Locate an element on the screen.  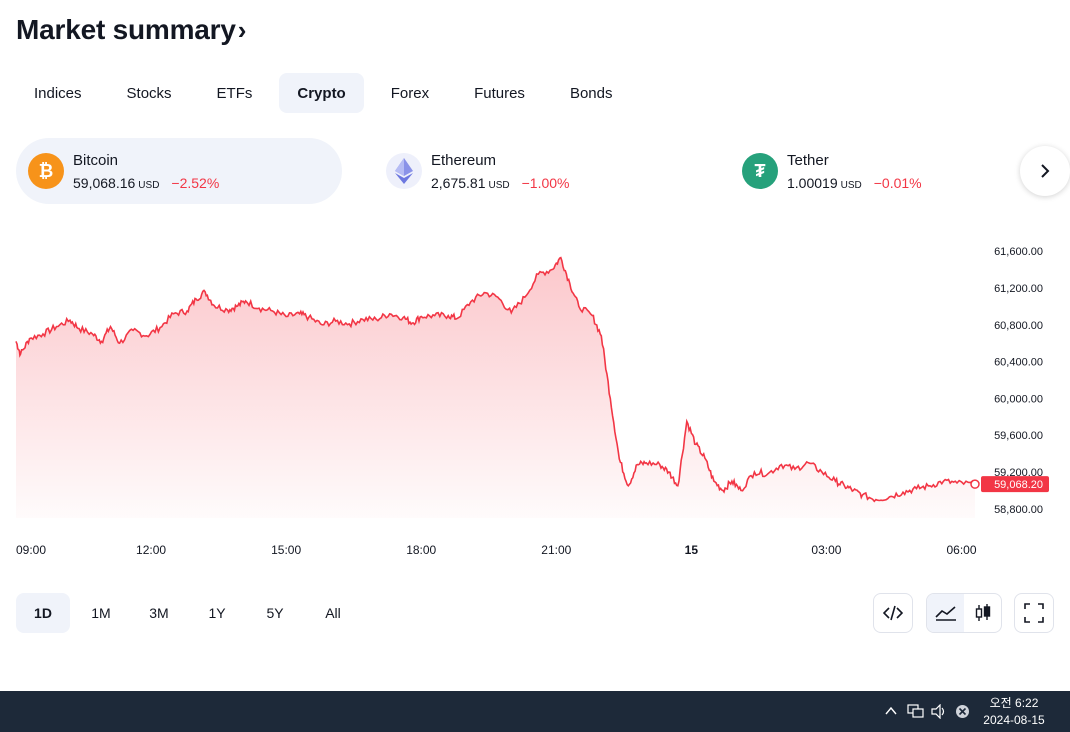
tab-futures: Futures is located at coordinates (499, 93).